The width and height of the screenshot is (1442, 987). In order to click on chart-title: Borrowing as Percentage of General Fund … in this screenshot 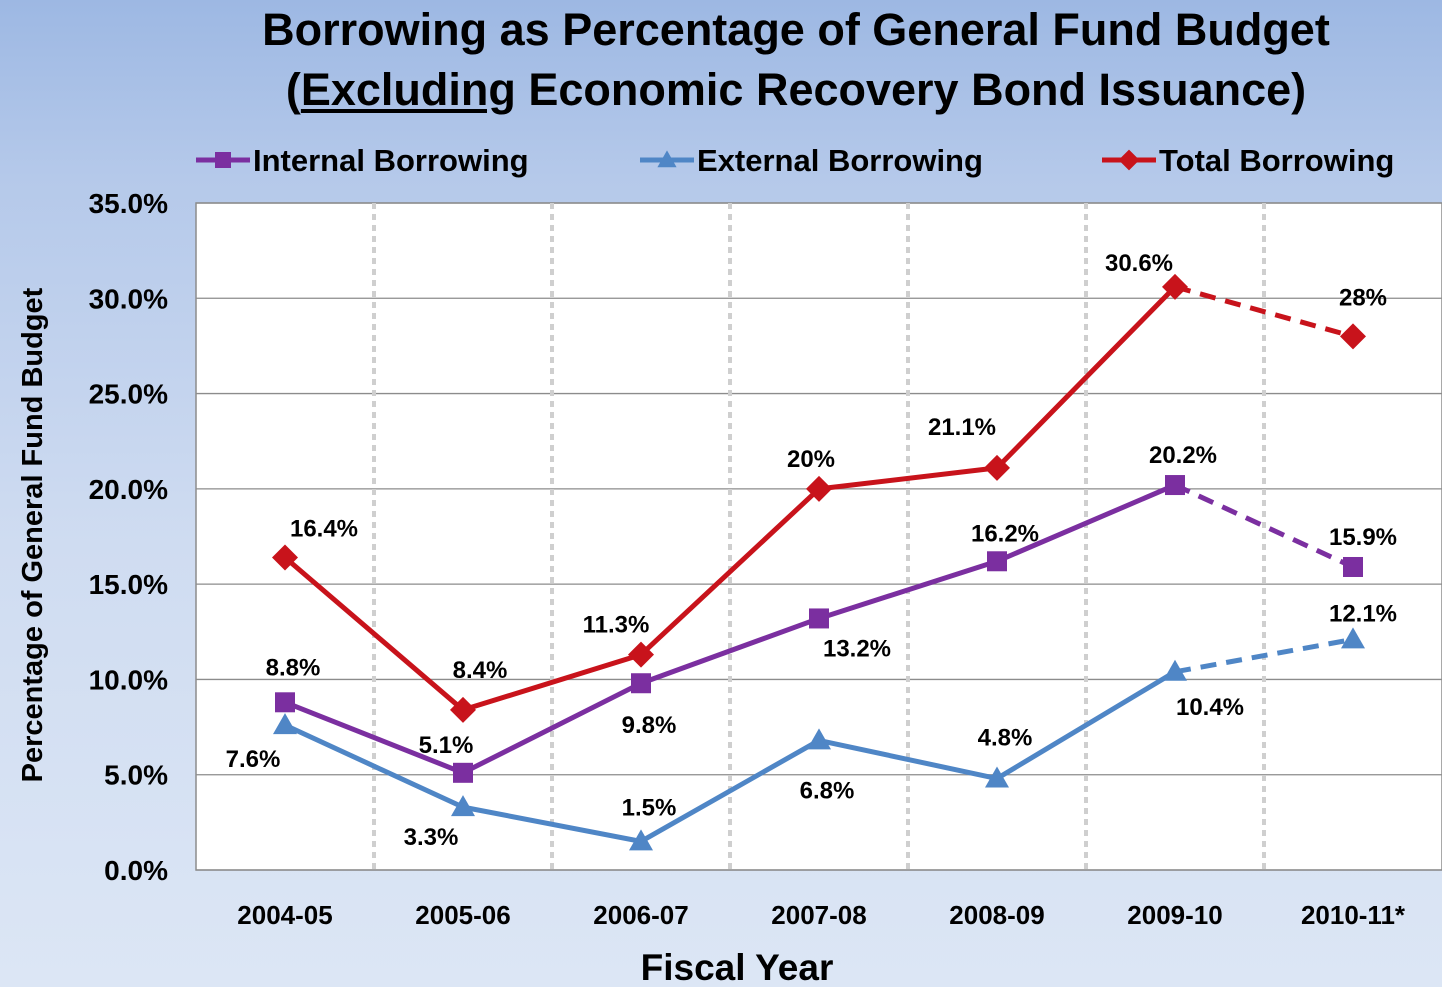, I will do `click(796, 29)`.